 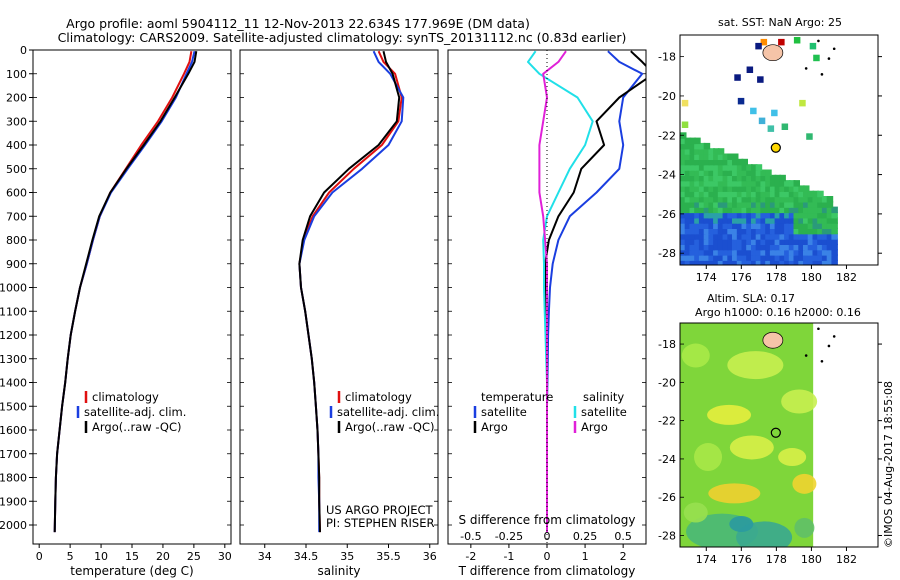 What do you see at coordinates (508, 556) in the screenshot?
I see `x-tick-label: -1` at bounding box center [508, 556].